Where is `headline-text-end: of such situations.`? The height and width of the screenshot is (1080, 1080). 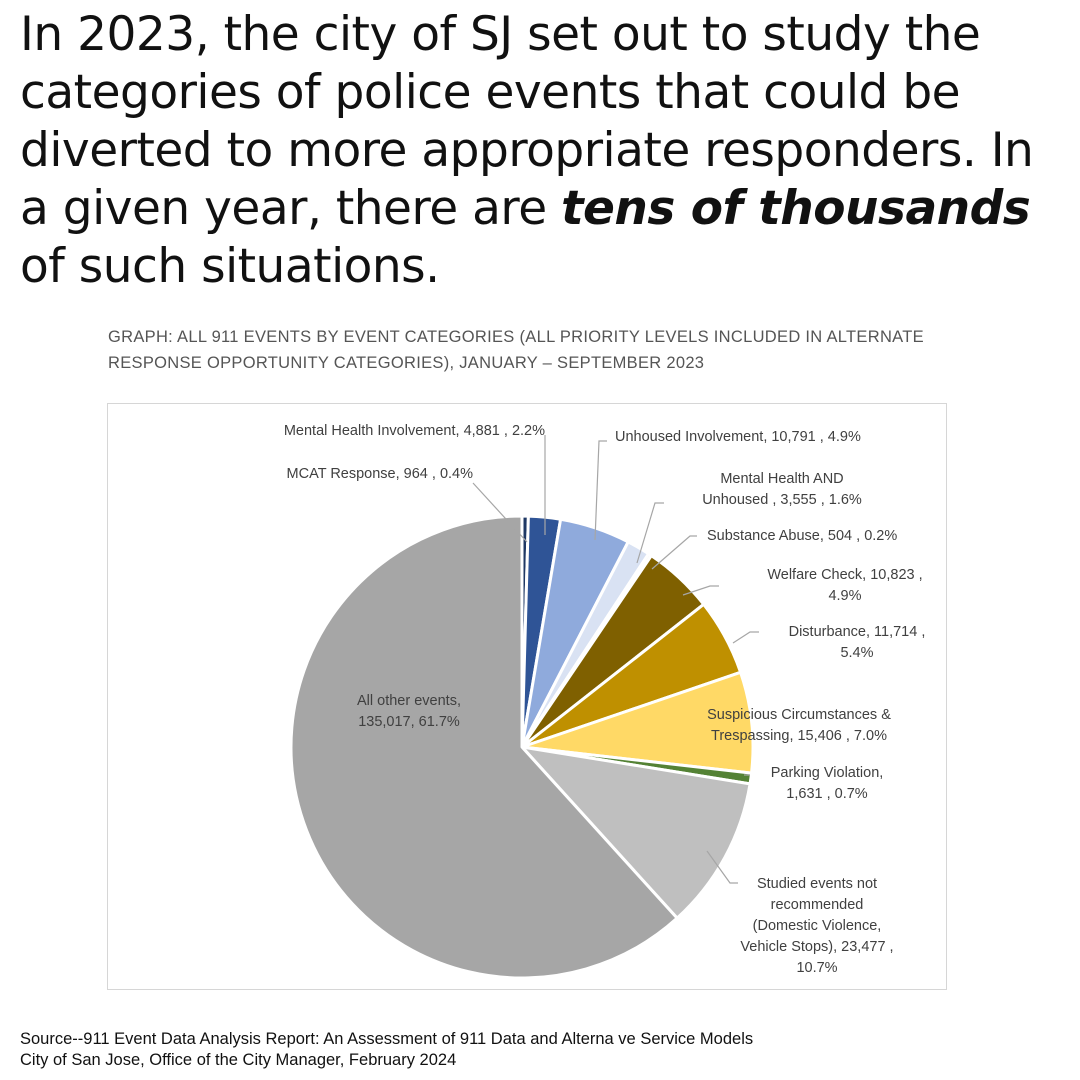 headline-text-end: of such situations. is located at coordinates (230, 266).